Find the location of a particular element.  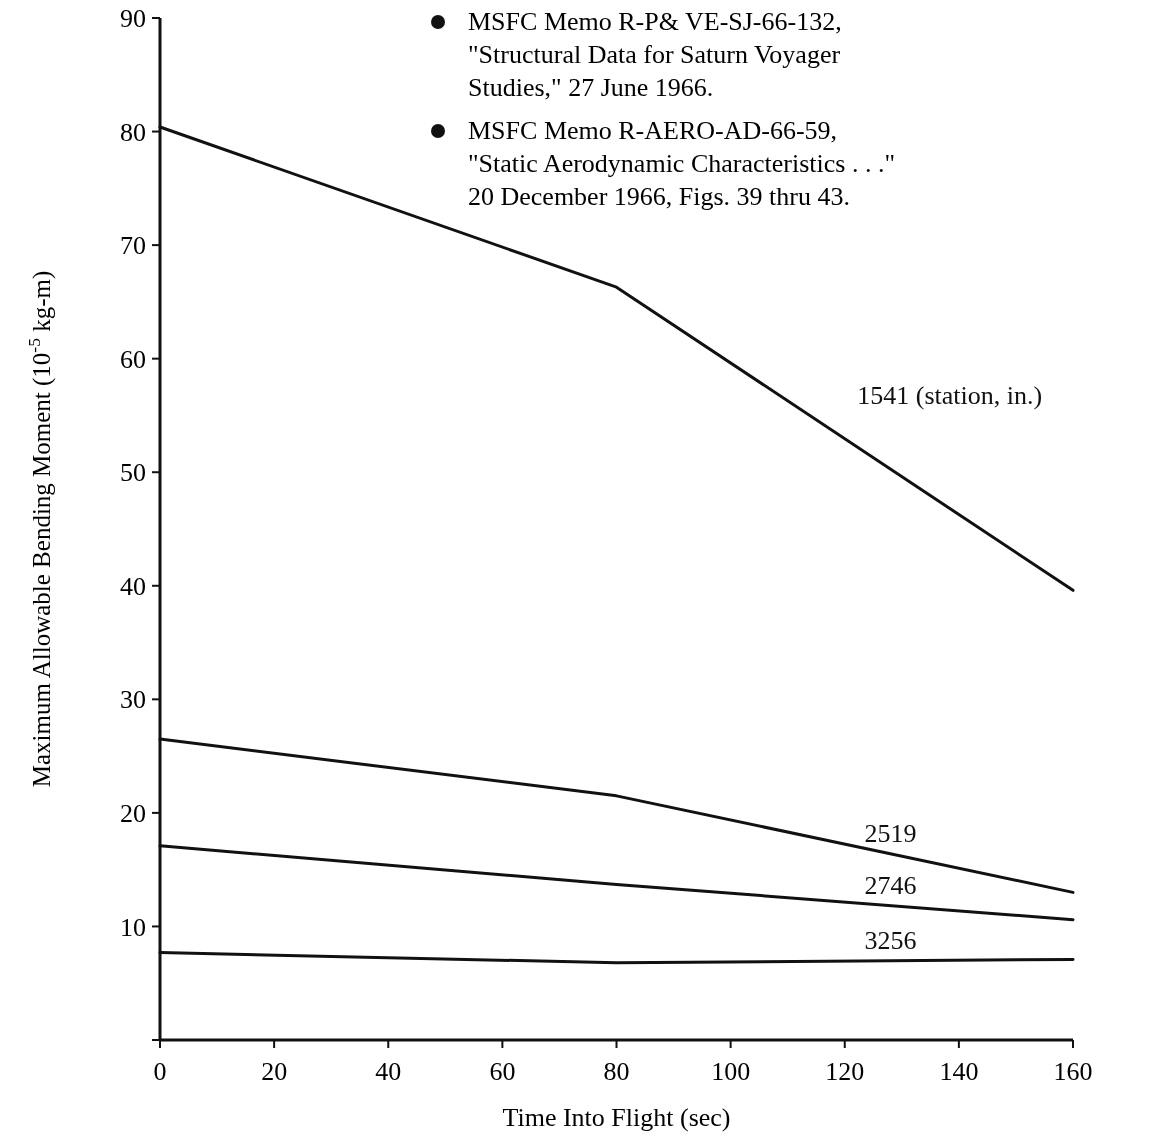

x-tick-label: 40 is located at coordinates (388, 1071).